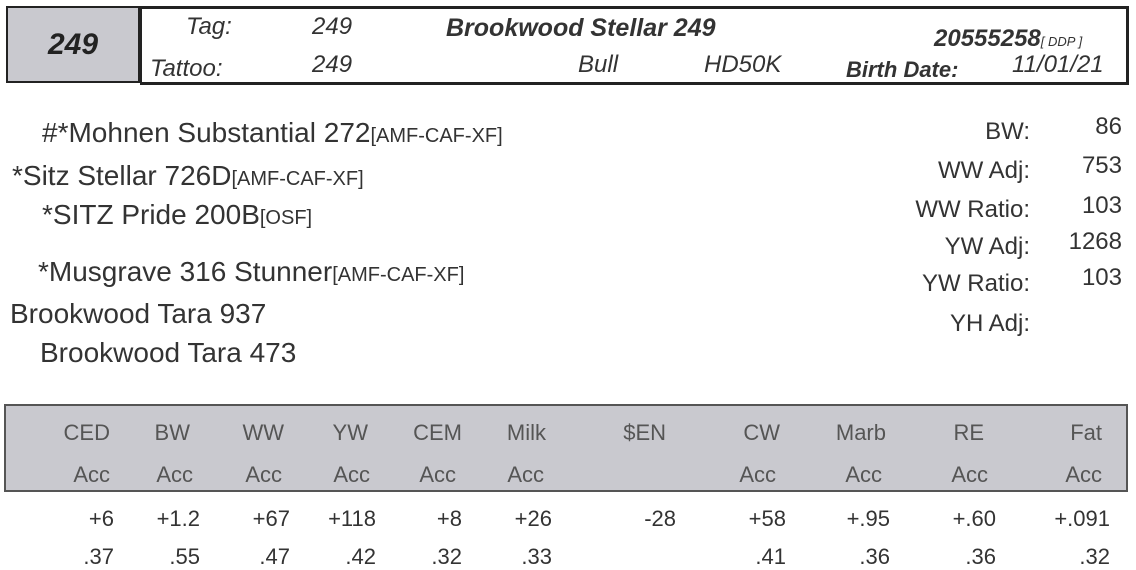 The height and width of the screenshot is (570, 1136). What do you see at coordinates (761, 432) in the screenshot?
I see `epd-trait: CW` at bounding box center [761, 432].